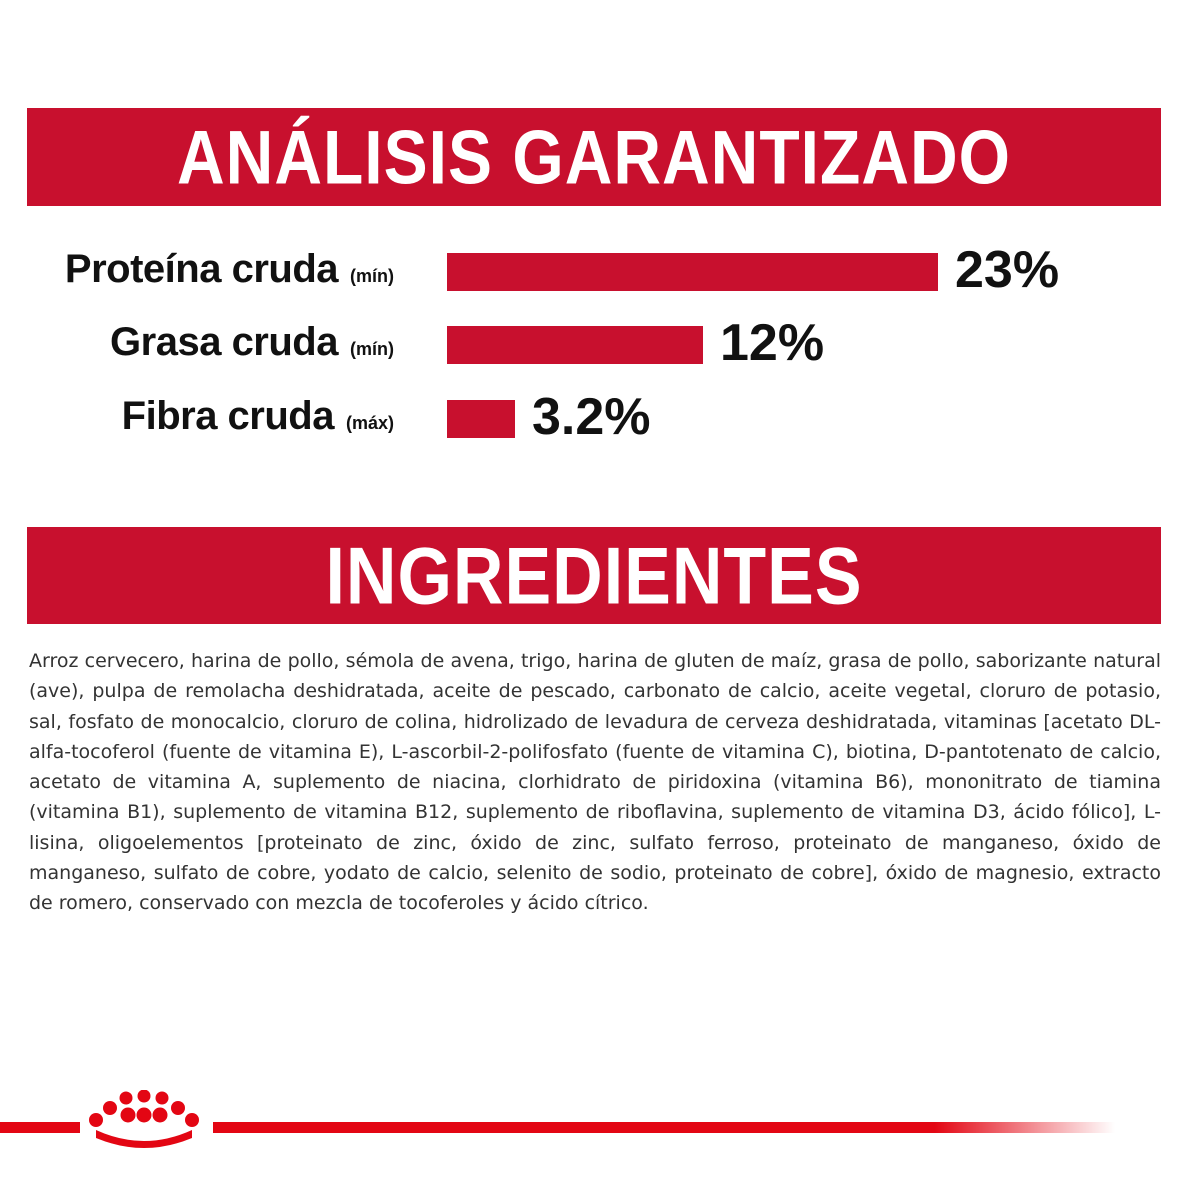 The width and height of the screenshot is (1184, 1184). I want to click on value-label: 3.2%, so click(591, 417).